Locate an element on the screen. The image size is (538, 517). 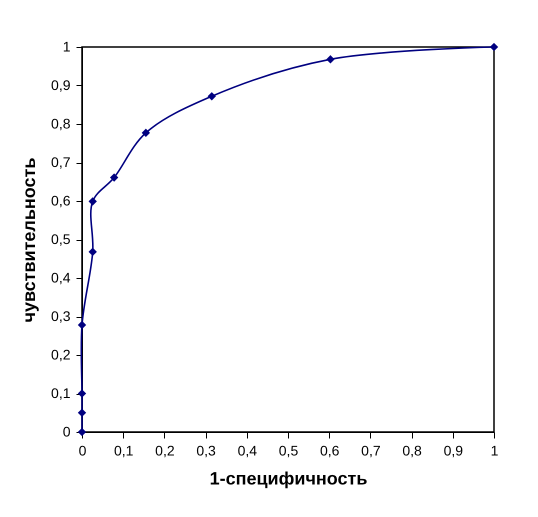
y-tick-label: 0,7 is located at coordinates (61, 162).